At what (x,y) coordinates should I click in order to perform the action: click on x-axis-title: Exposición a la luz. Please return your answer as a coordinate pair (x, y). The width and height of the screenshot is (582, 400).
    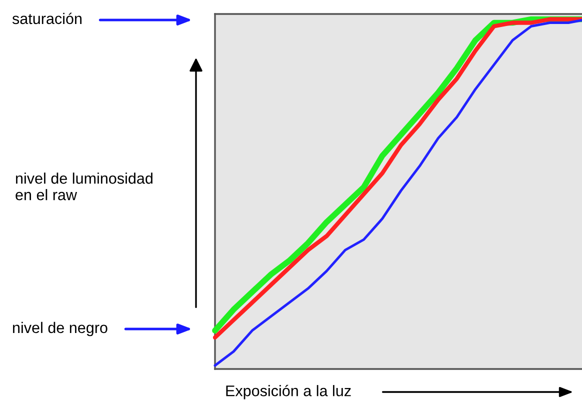
    Looking at the image, I should click on (288, 392).